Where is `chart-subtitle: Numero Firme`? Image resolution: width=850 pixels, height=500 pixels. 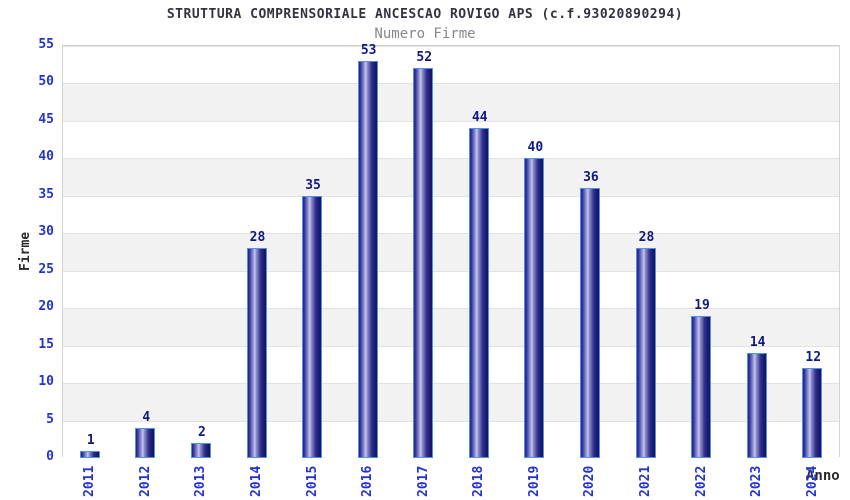
chart-subtitle: Numero Firme is located at coordinates (425, 34).